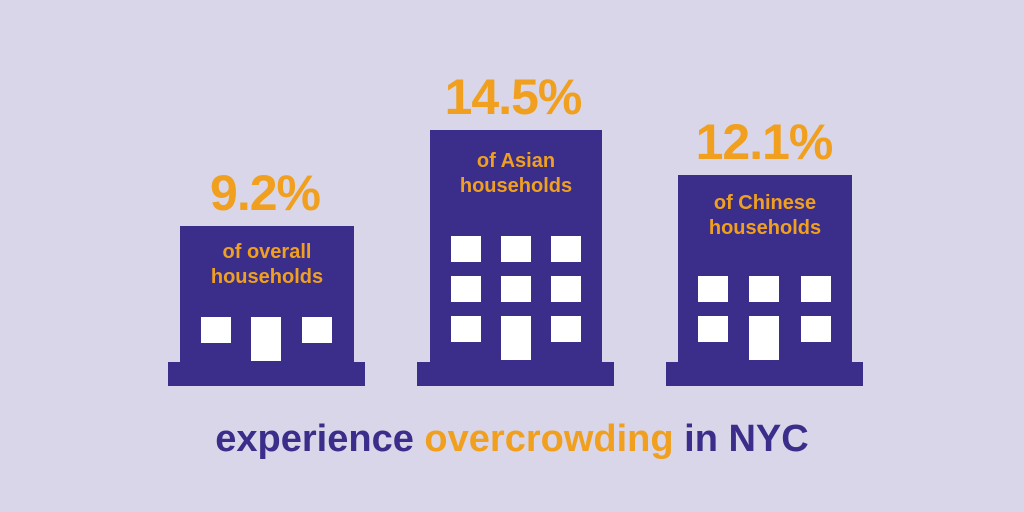 The image size is (1024, 512). I want to click on overall-building-base, so click(266, 374).